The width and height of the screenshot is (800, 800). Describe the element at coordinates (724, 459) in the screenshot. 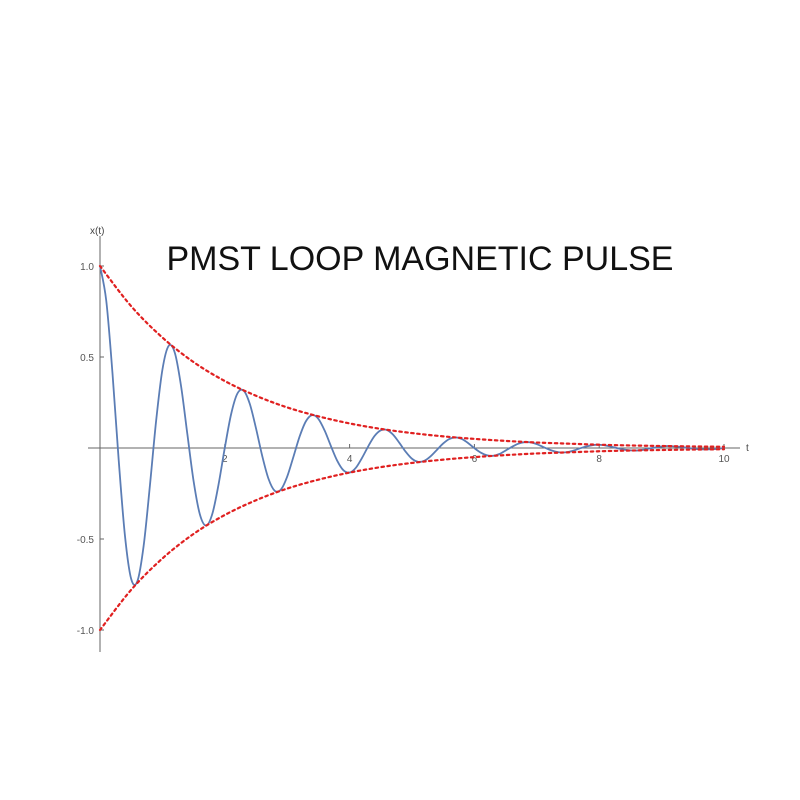

I see `x-tick-label: 10` at that location.